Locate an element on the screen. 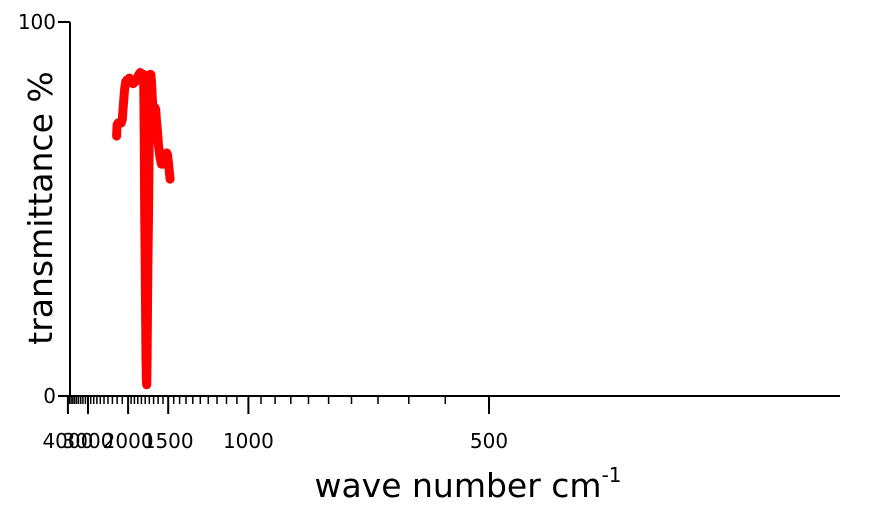 Image resolution: width=884 pixels, height=514 pixels. series-layer is located at coordinates (143, 229).